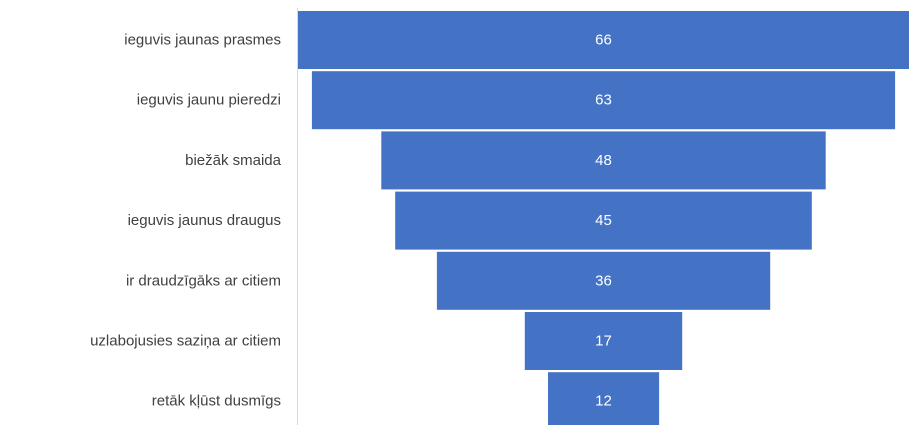 The width and height of the screenshot is (911, 425). Describe the element at coordinates (204, 220) in the screenshot. I see `category-label: ieguvis jaunus draugus` at that location.